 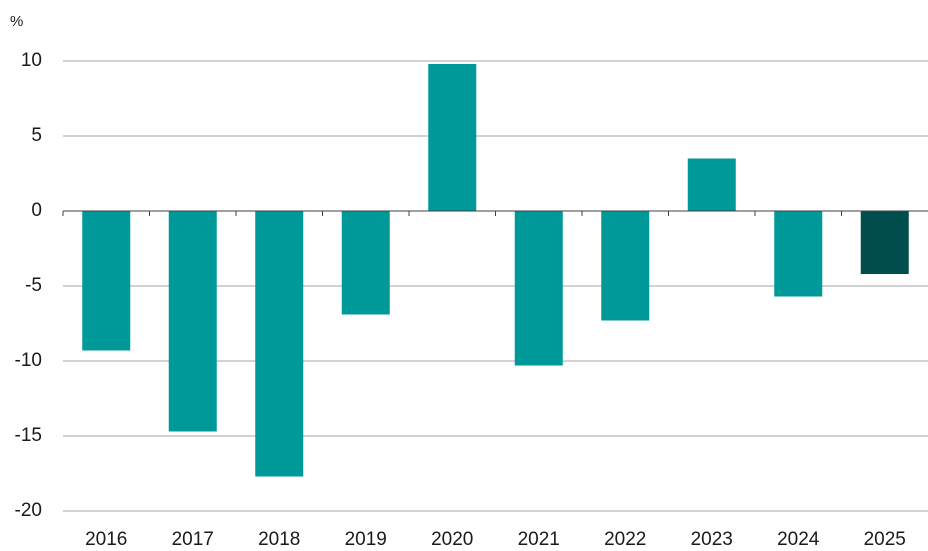 What do you see at coordinates (625, 539) in the screenshot?
I see `x-tick-label: 2022` at bounding box center [625, 539].